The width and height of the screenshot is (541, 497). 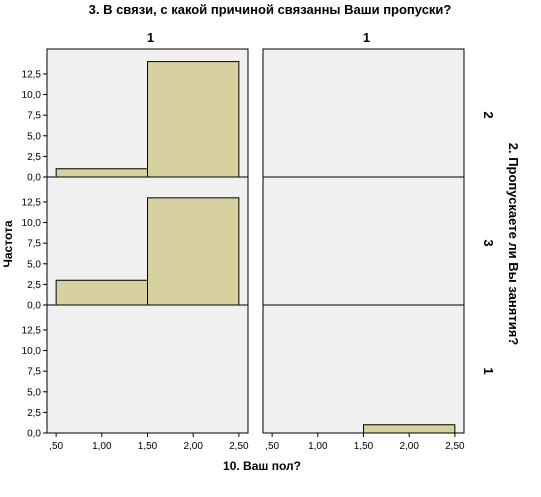 I want to click on x-axis-label: 10. Ваш пол?, so click(x=262, y=466).